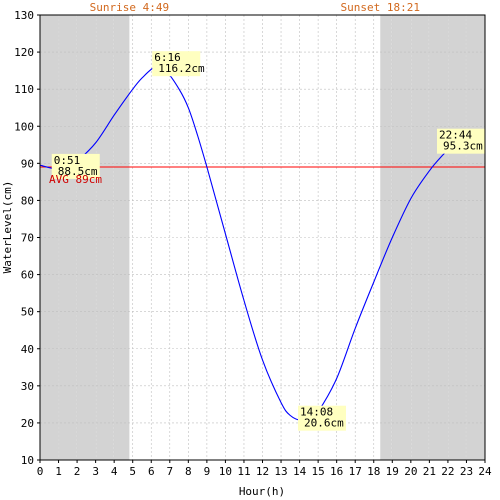 Image resolution: width=500 pixels, height=500 pixels. Describe the element at coordinates (27, 238) in the screenshot. I see `y-tick-label: 70` at that location.